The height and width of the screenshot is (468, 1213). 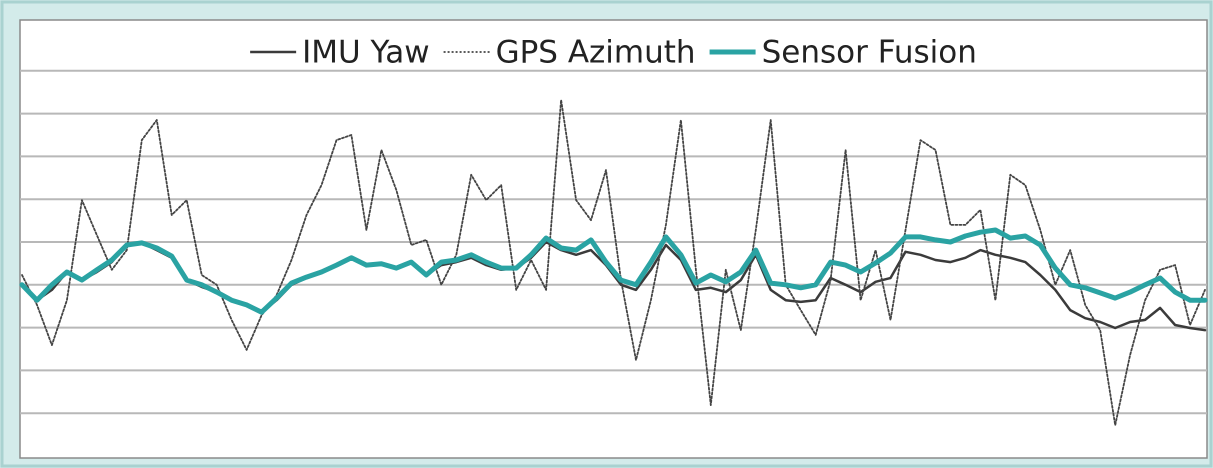 What do you see at coordinates (596, 53) in the screenshot?
I see `legend-label: GPS Azimuth` at bounding box center [596, 53].